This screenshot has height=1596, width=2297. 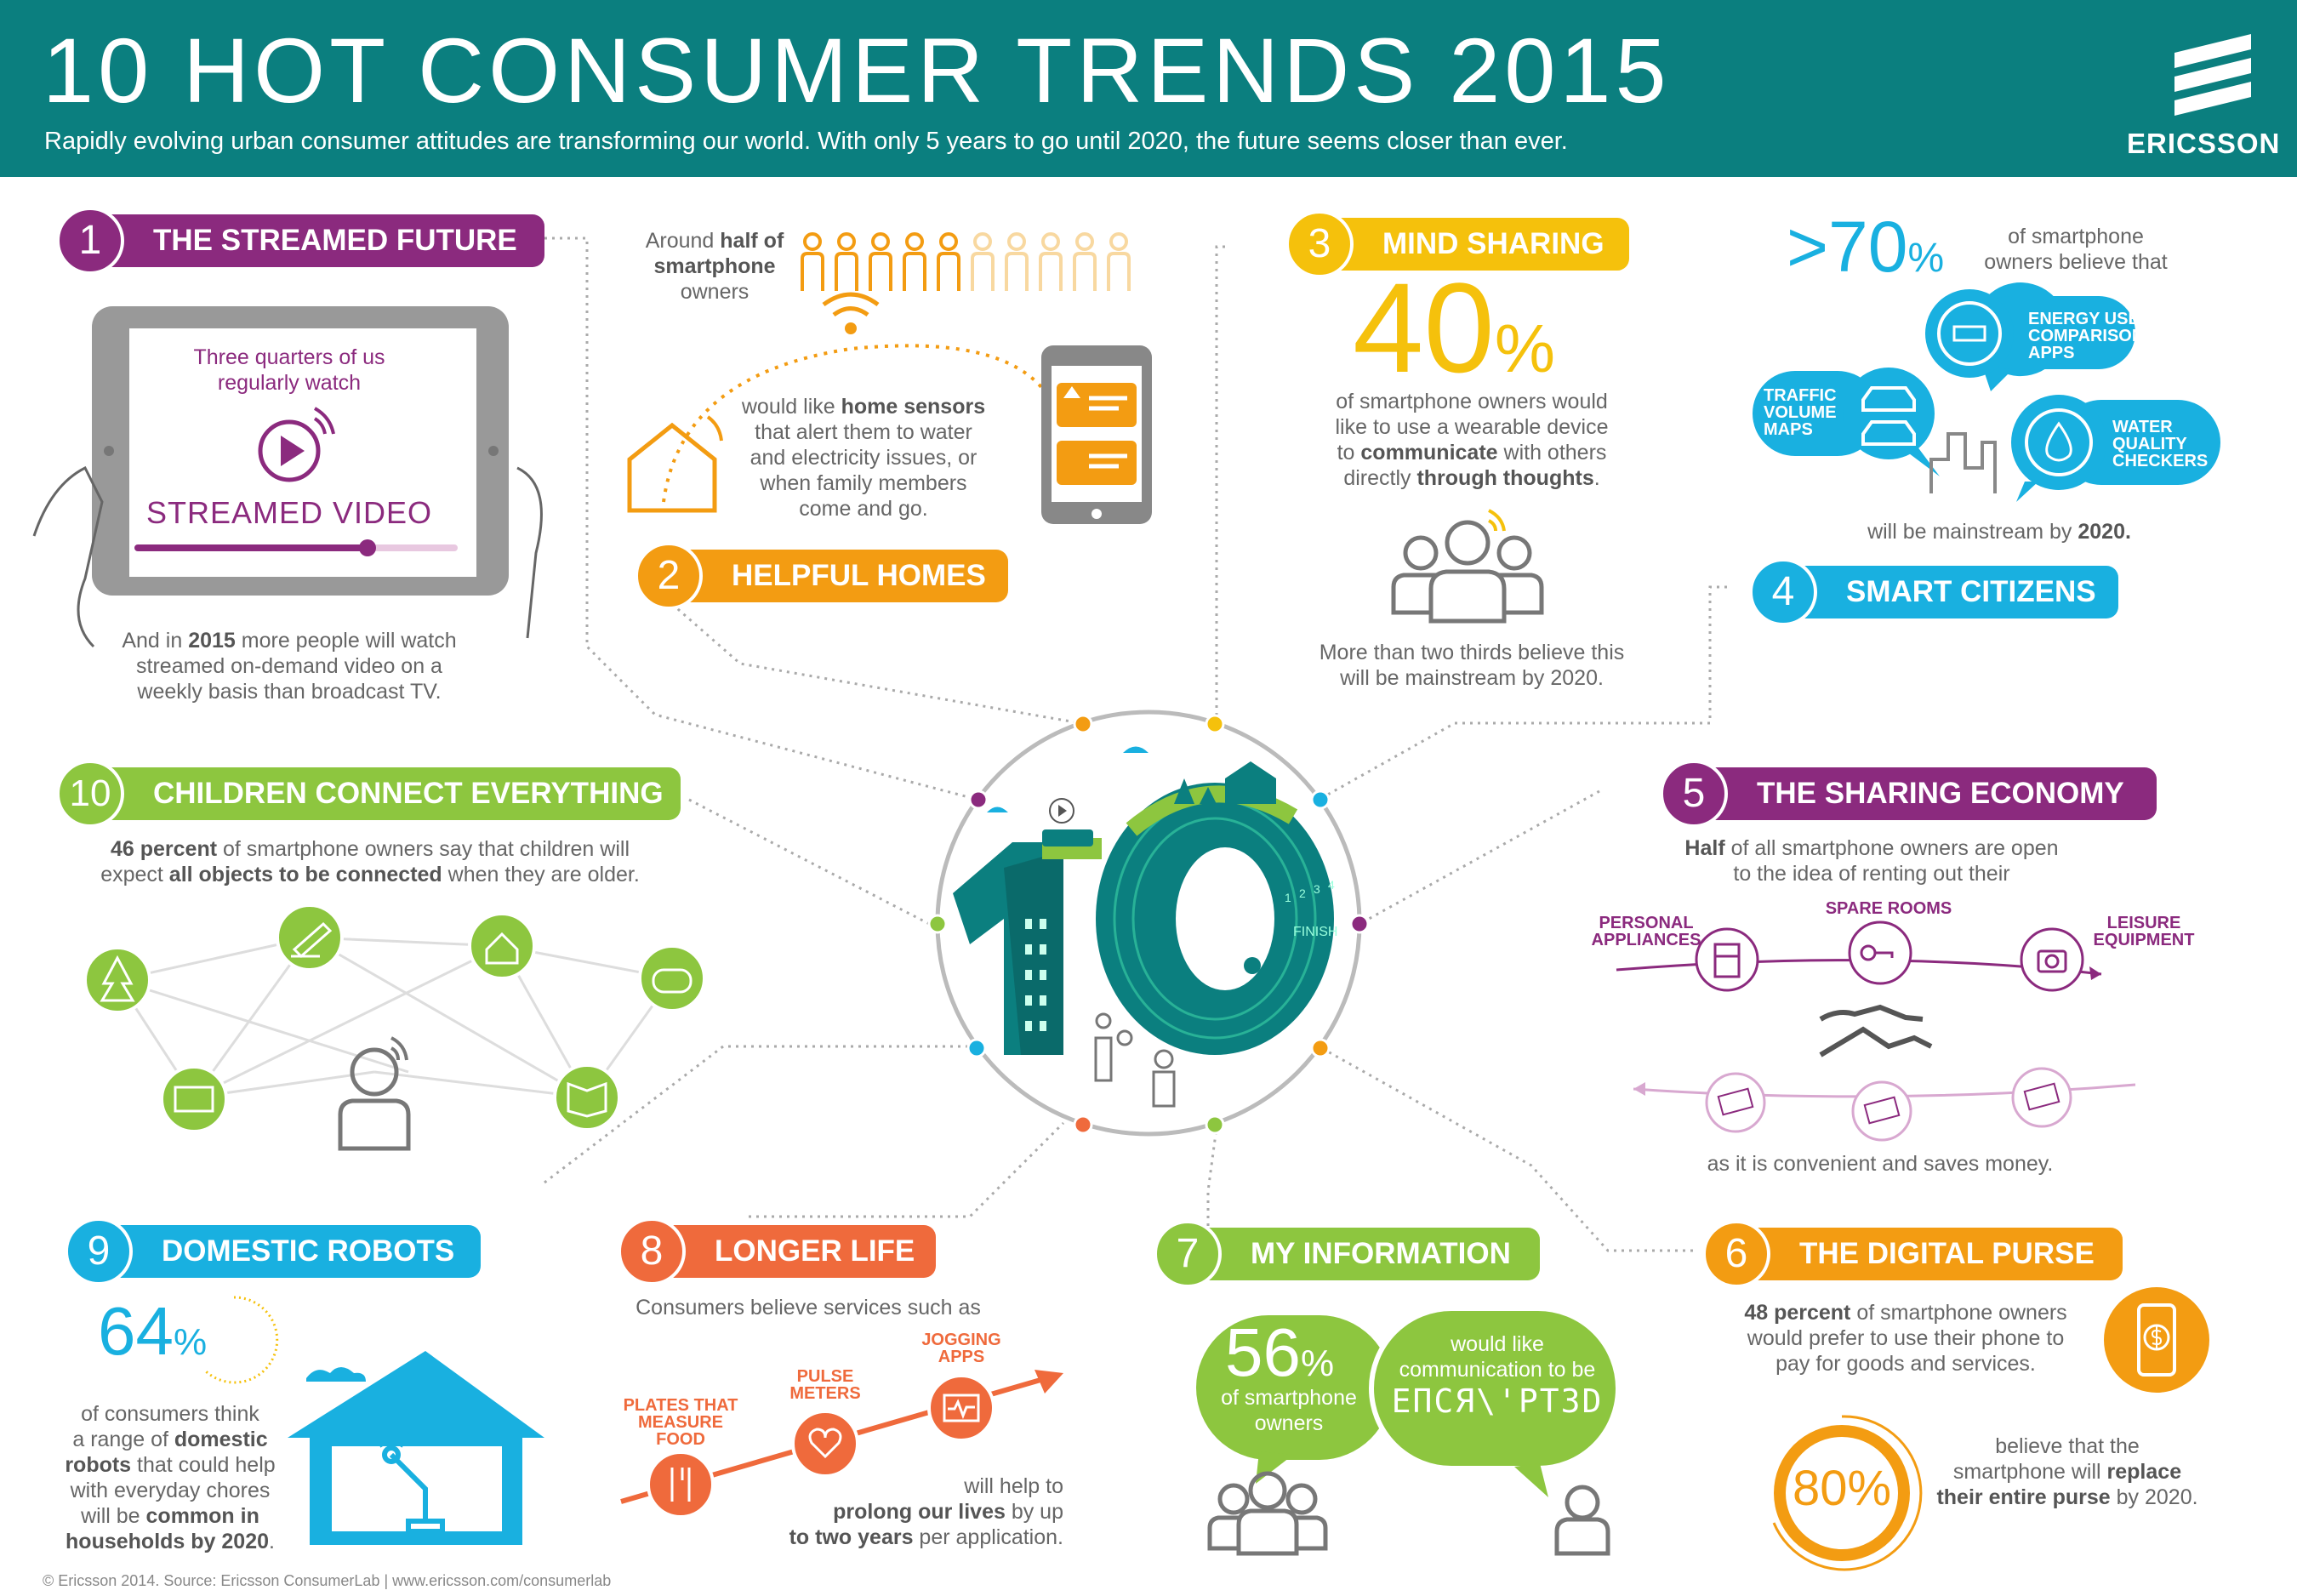 What do you see at coordinates (2212, 75) in the screenshot?
I see `ericsson-logo-icon` at bounding box center [2212, 75].